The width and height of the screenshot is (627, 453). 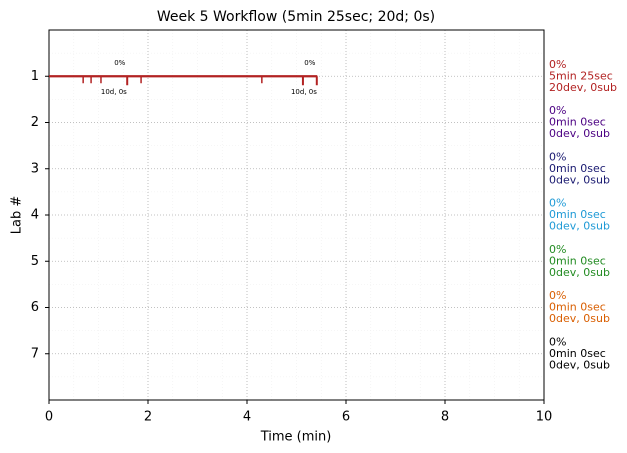 What do you see at coordinates (49, 417) in the screenshot?
I see `x-tick-label: 0` at bounding box center [49, 417].